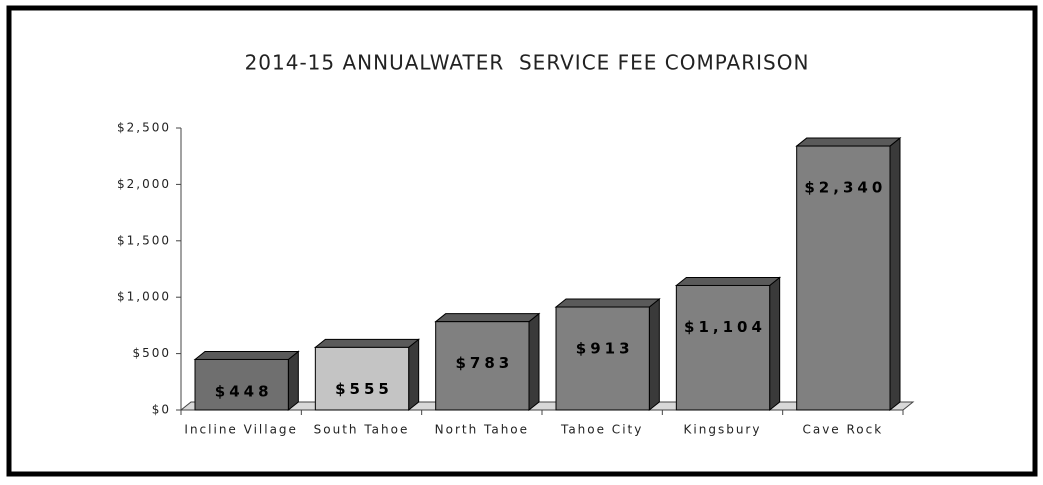 This screenshot has width=1043, height=485. I want to click on y-tick-label: $0, so click(161, 410).